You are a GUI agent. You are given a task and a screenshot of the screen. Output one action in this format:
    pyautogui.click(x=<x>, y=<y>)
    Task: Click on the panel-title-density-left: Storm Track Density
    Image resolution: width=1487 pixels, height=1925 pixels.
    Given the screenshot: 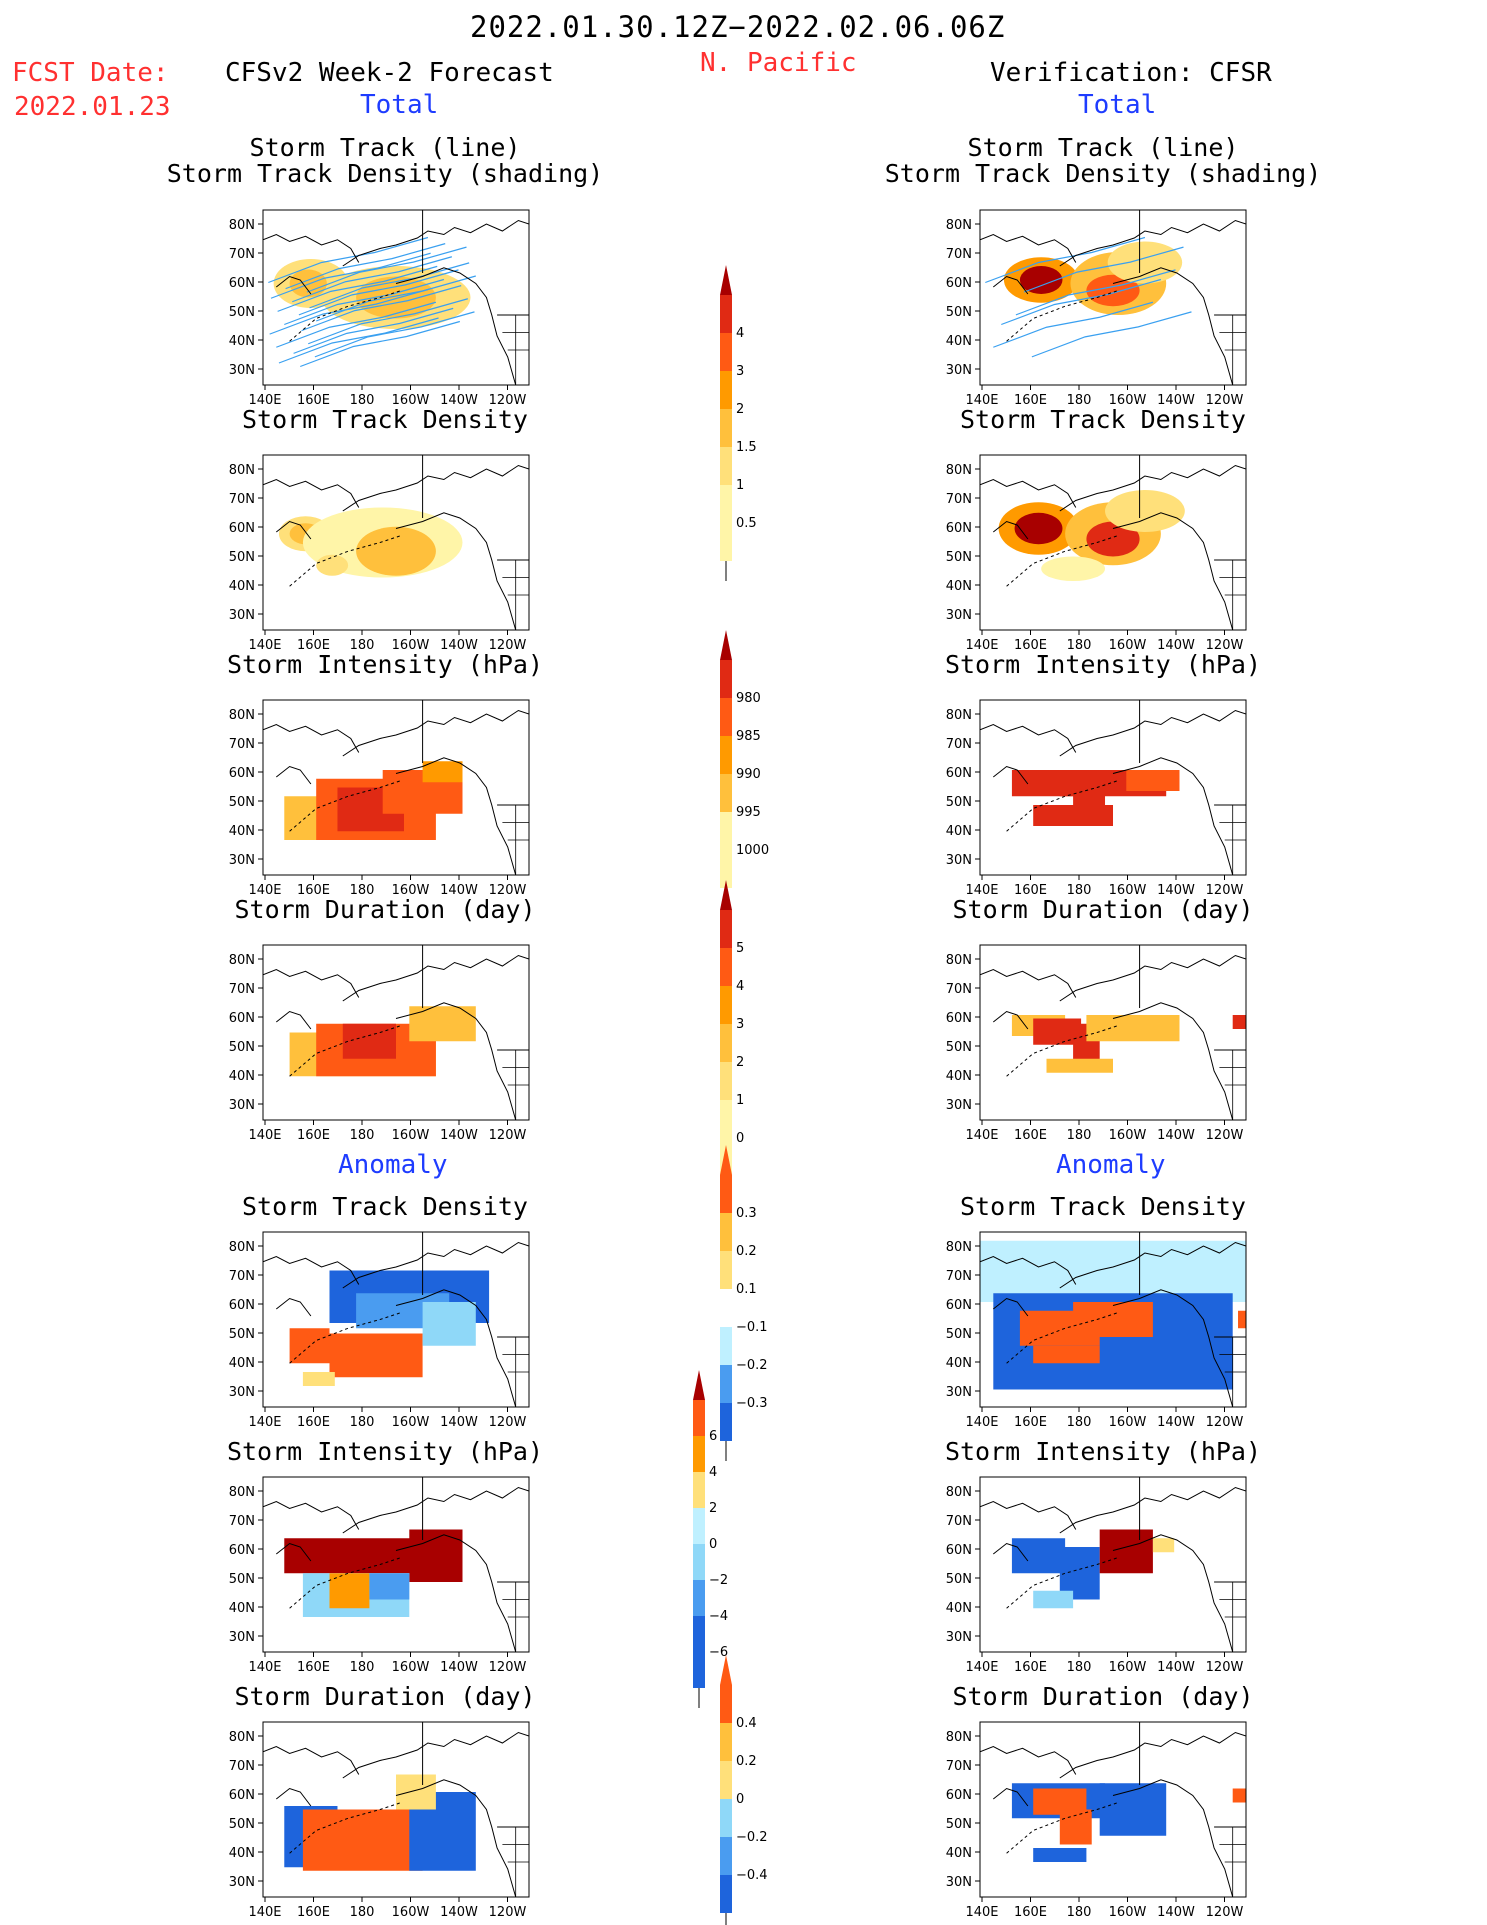 What is the action you would take?
    pyautogui.click(x=385, y=419)
    